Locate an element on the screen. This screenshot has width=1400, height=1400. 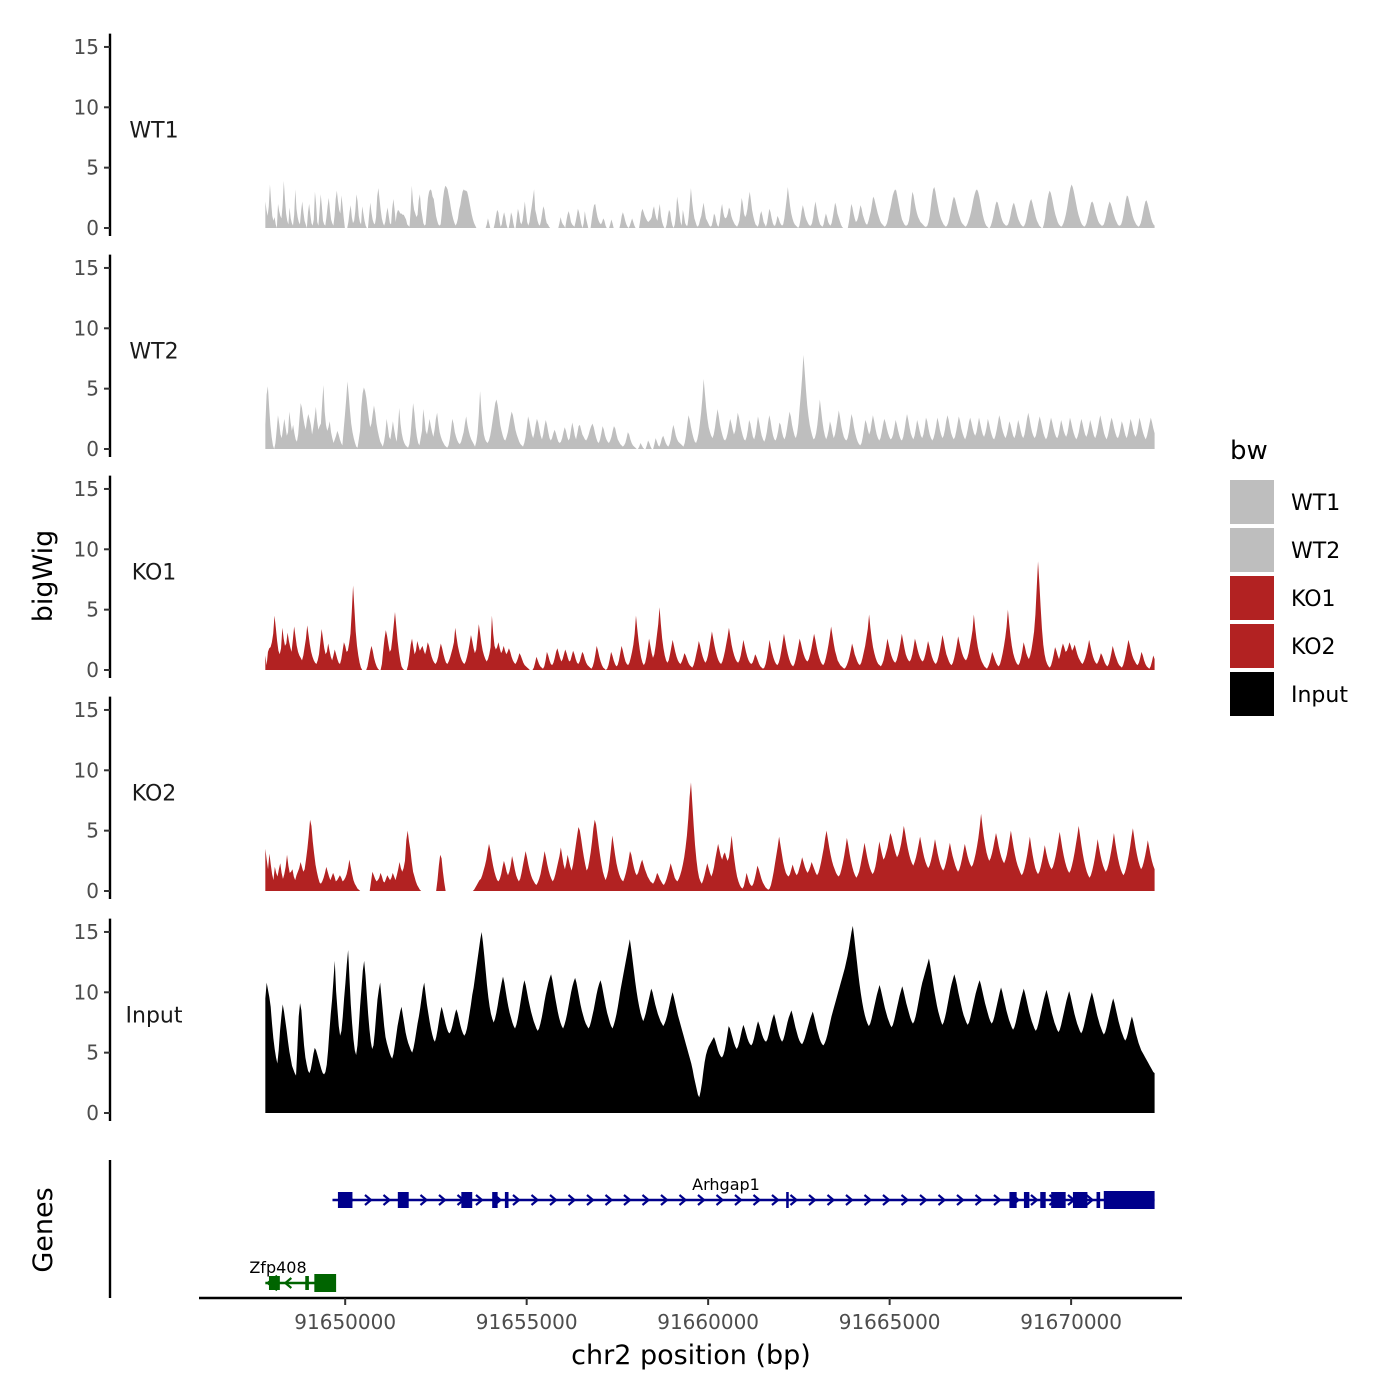
legend-title: bw is located at coordinates (1249, 451).